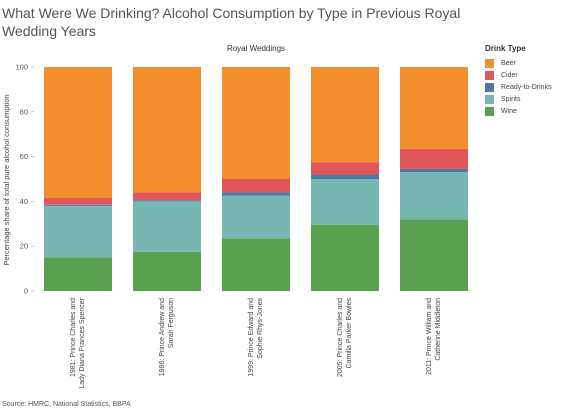  What do you see at coordinates (24, 156) in the screenshot?
I see `y-tick-label: 60` at bounding box center [24, 156].